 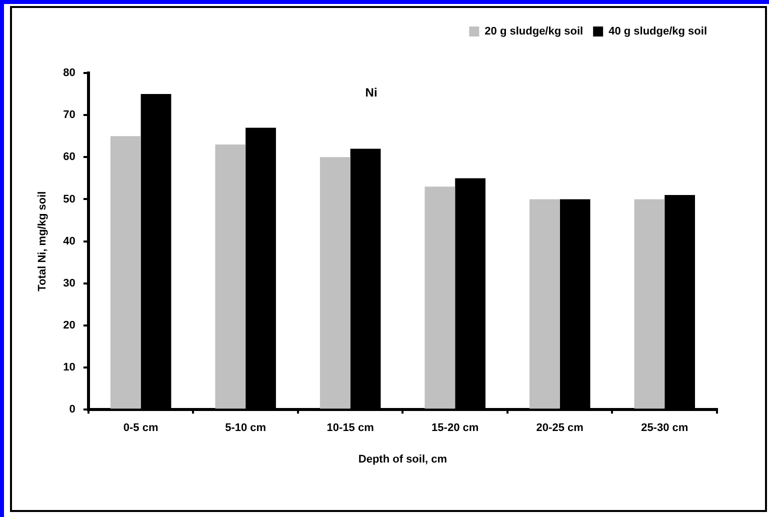 I want to click on x-tick-label: 0-5 cm, so click(x=140, y=428).